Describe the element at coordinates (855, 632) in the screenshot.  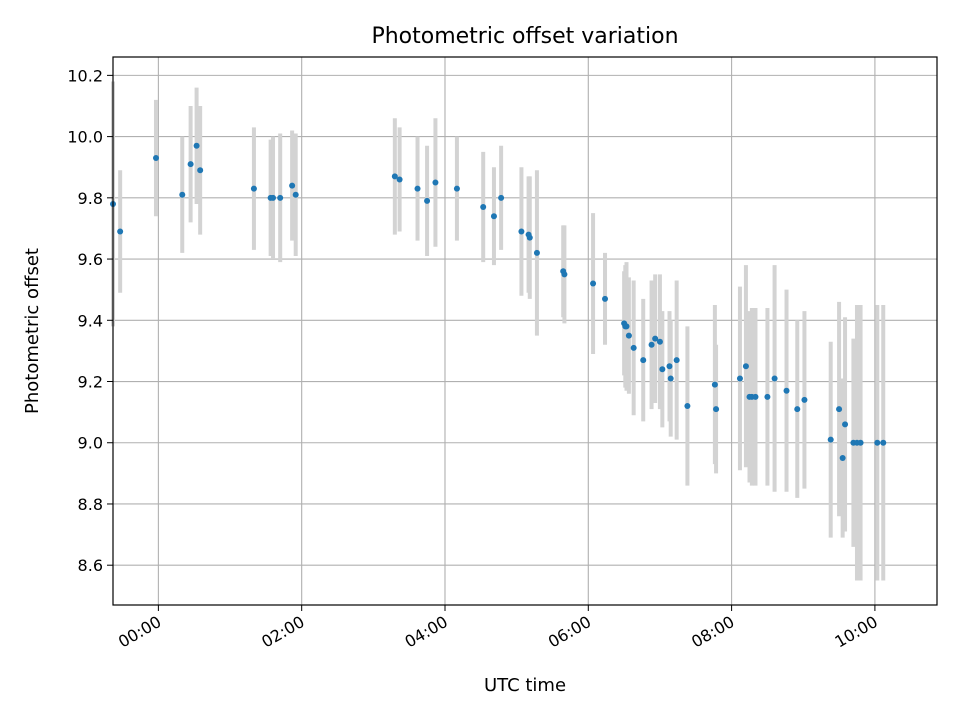
I see `x-tick-label: 10:00` at that location.